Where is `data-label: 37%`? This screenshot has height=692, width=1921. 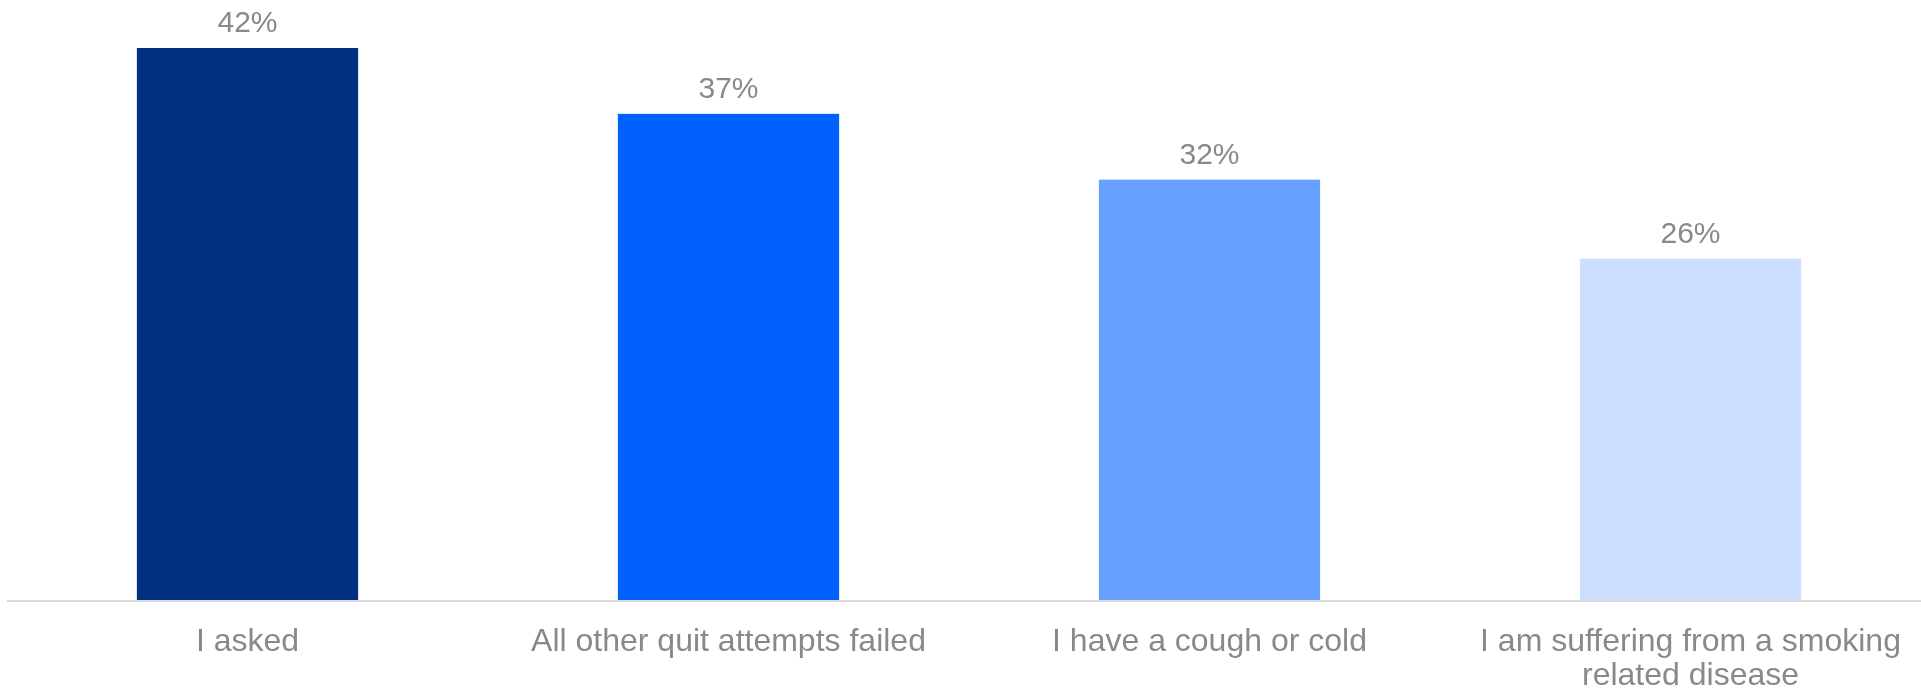 data-label: 37% is located at coordinates (728, 87).